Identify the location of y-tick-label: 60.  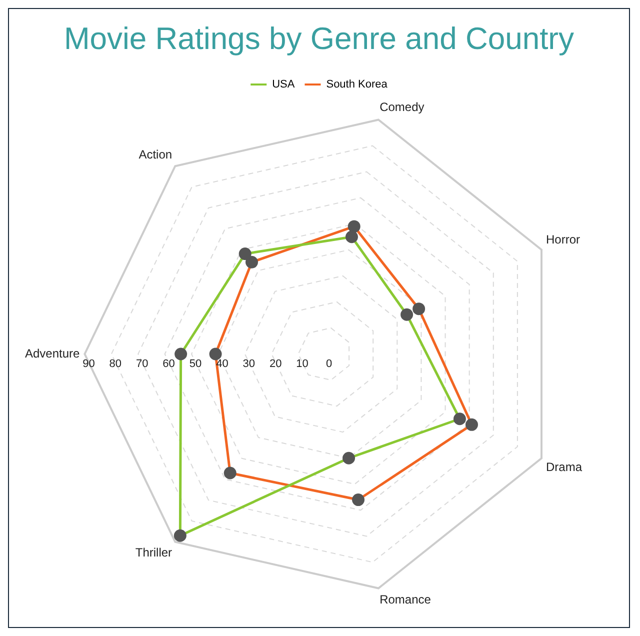
(168, 364).